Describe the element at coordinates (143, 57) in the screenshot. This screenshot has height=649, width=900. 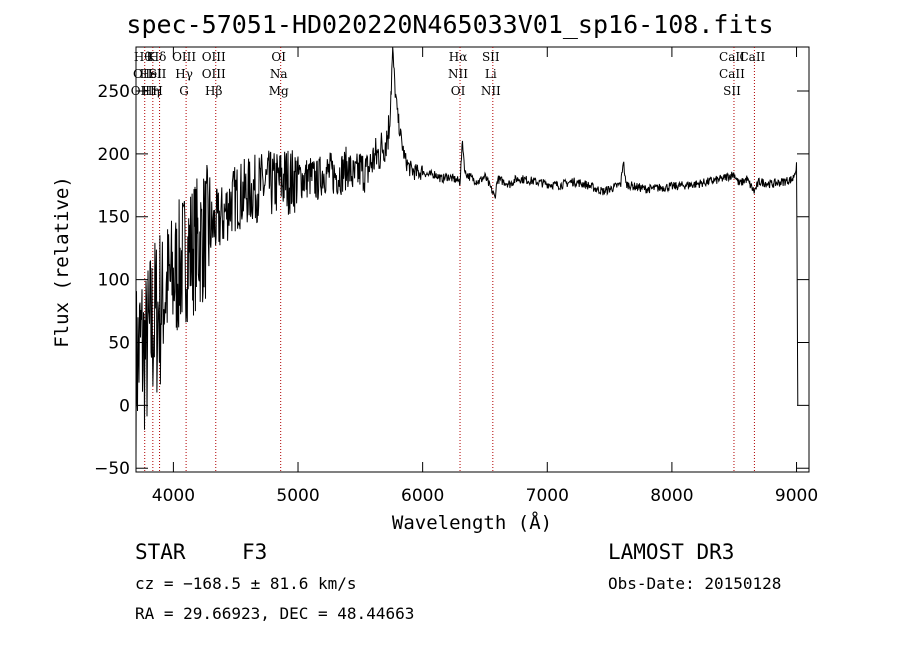
I see `spectral-line-label: Hθ` at that location.